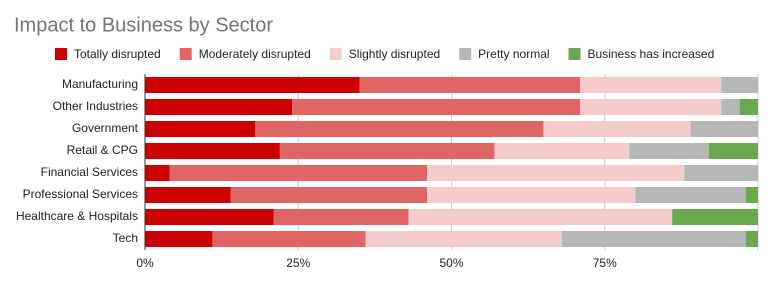 The height and width of the screenshot is (289, 774). I want to click on y-tick-label: Manufacturing, so click(100, 84).